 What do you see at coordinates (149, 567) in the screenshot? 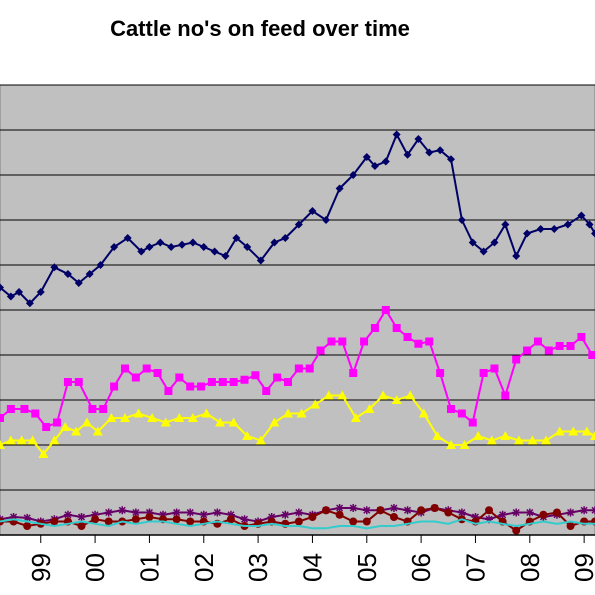
I see `x-tick-label: 01` at bounding box center [149, 567].